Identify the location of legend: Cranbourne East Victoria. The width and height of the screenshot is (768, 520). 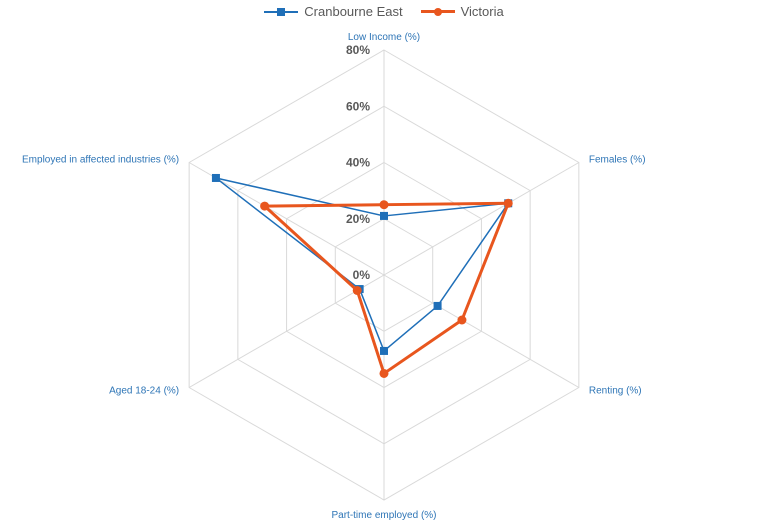
(384, 11).